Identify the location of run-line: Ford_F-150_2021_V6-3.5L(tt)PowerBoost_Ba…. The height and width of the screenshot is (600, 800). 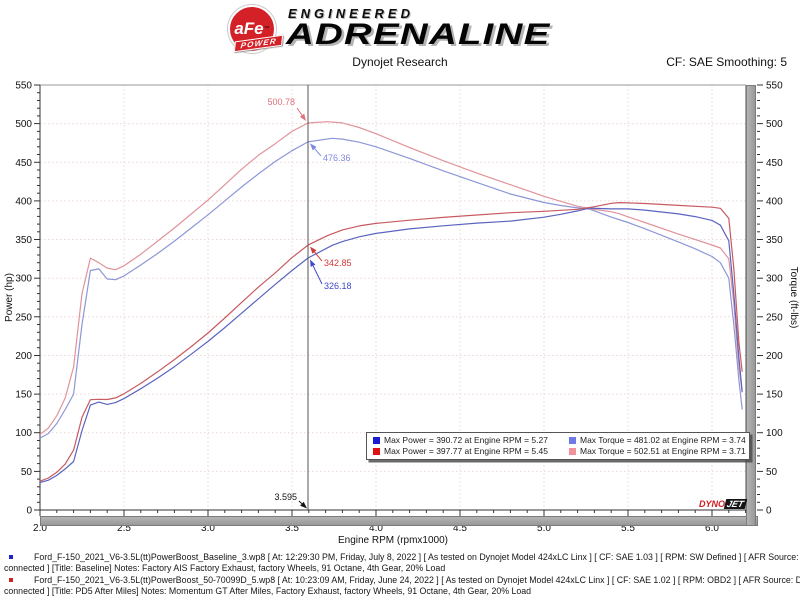
(417, 557).